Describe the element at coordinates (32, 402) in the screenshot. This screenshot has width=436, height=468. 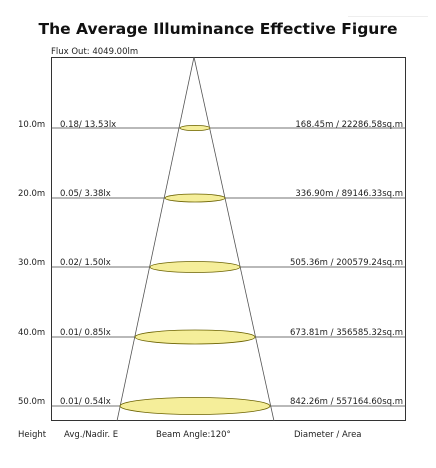
I see `row-height-50m: 50.0m` at that location.